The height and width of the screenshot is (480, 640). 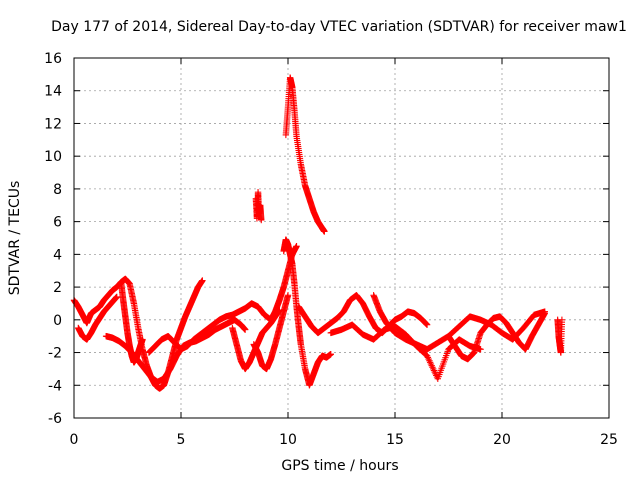 I want to click on x-tick-label: 20, so click(x=502, y=440).